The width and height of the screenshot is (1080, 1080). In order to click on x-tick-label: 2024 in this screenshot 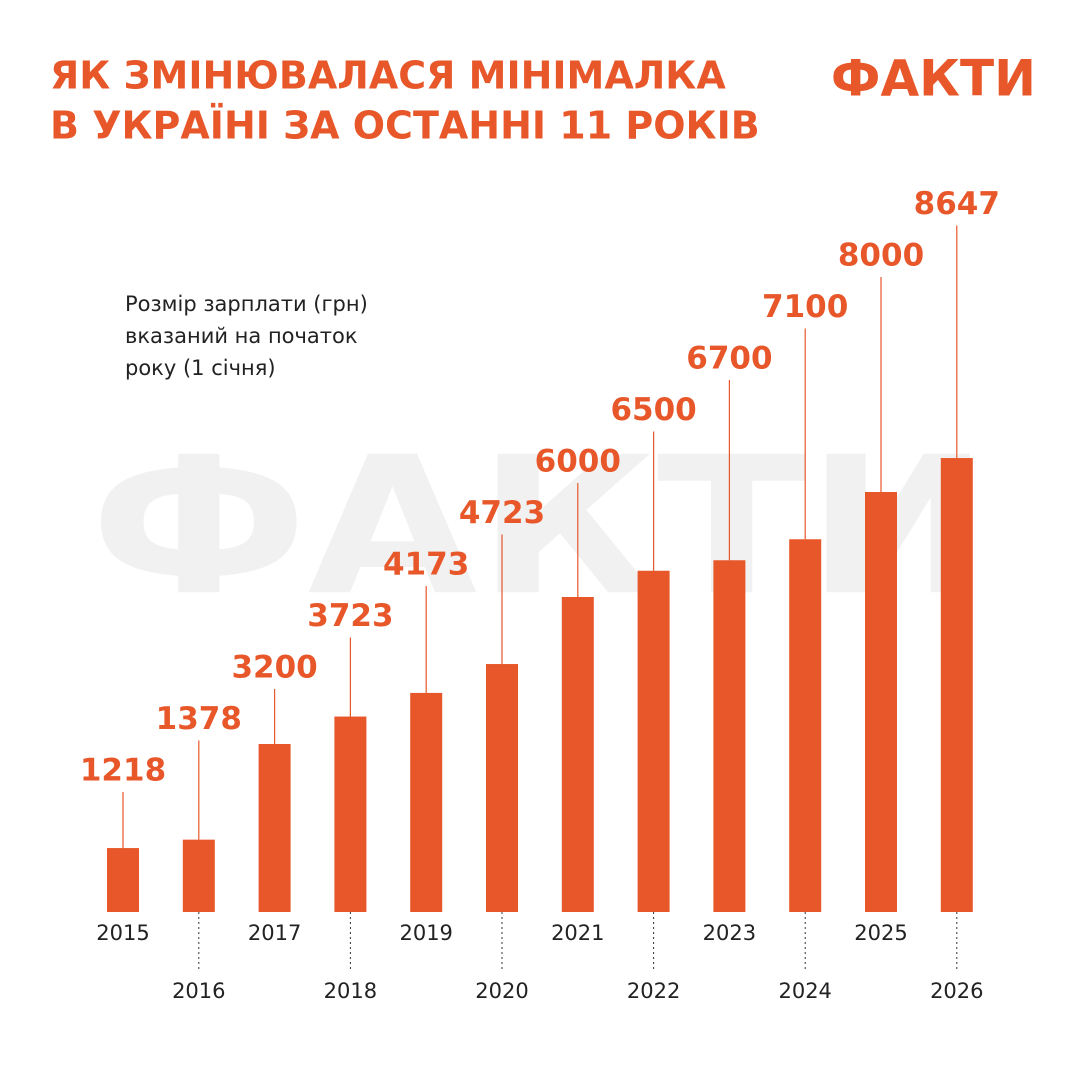, I will do `click(804, 991)`.